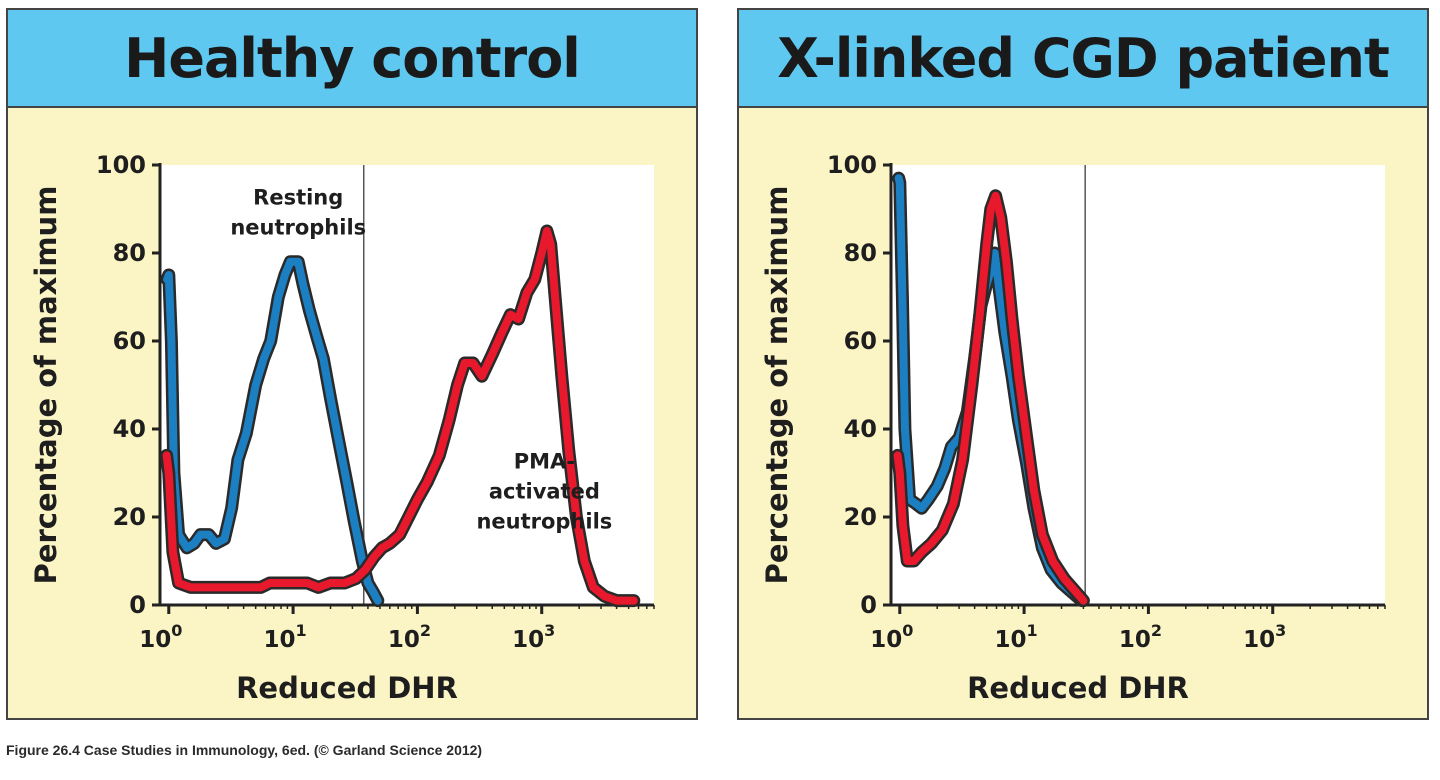 This screenshot has width=1440, height=780. I want to click on series-pma-activated-neutrophils, so click(990, 398).